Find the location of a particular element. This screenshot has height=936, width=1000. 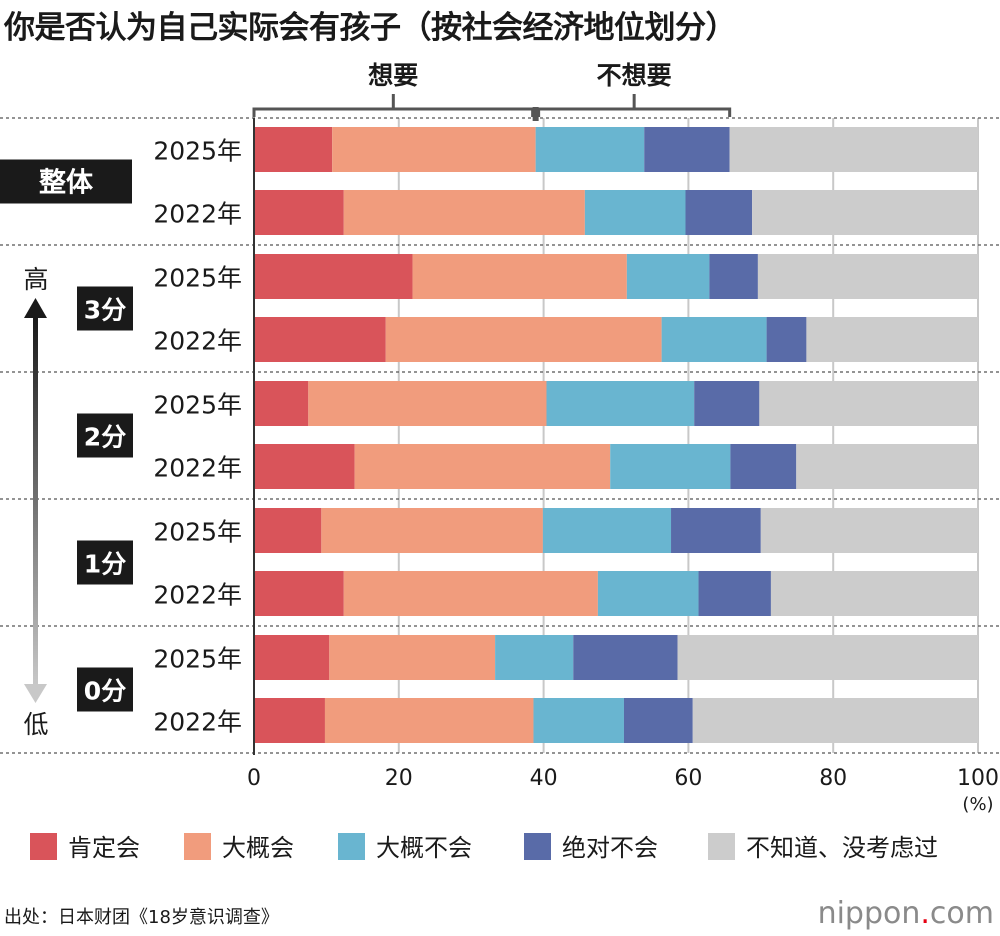

bar-2分-2025年-大概不会 is located at coordinates (620, 403).